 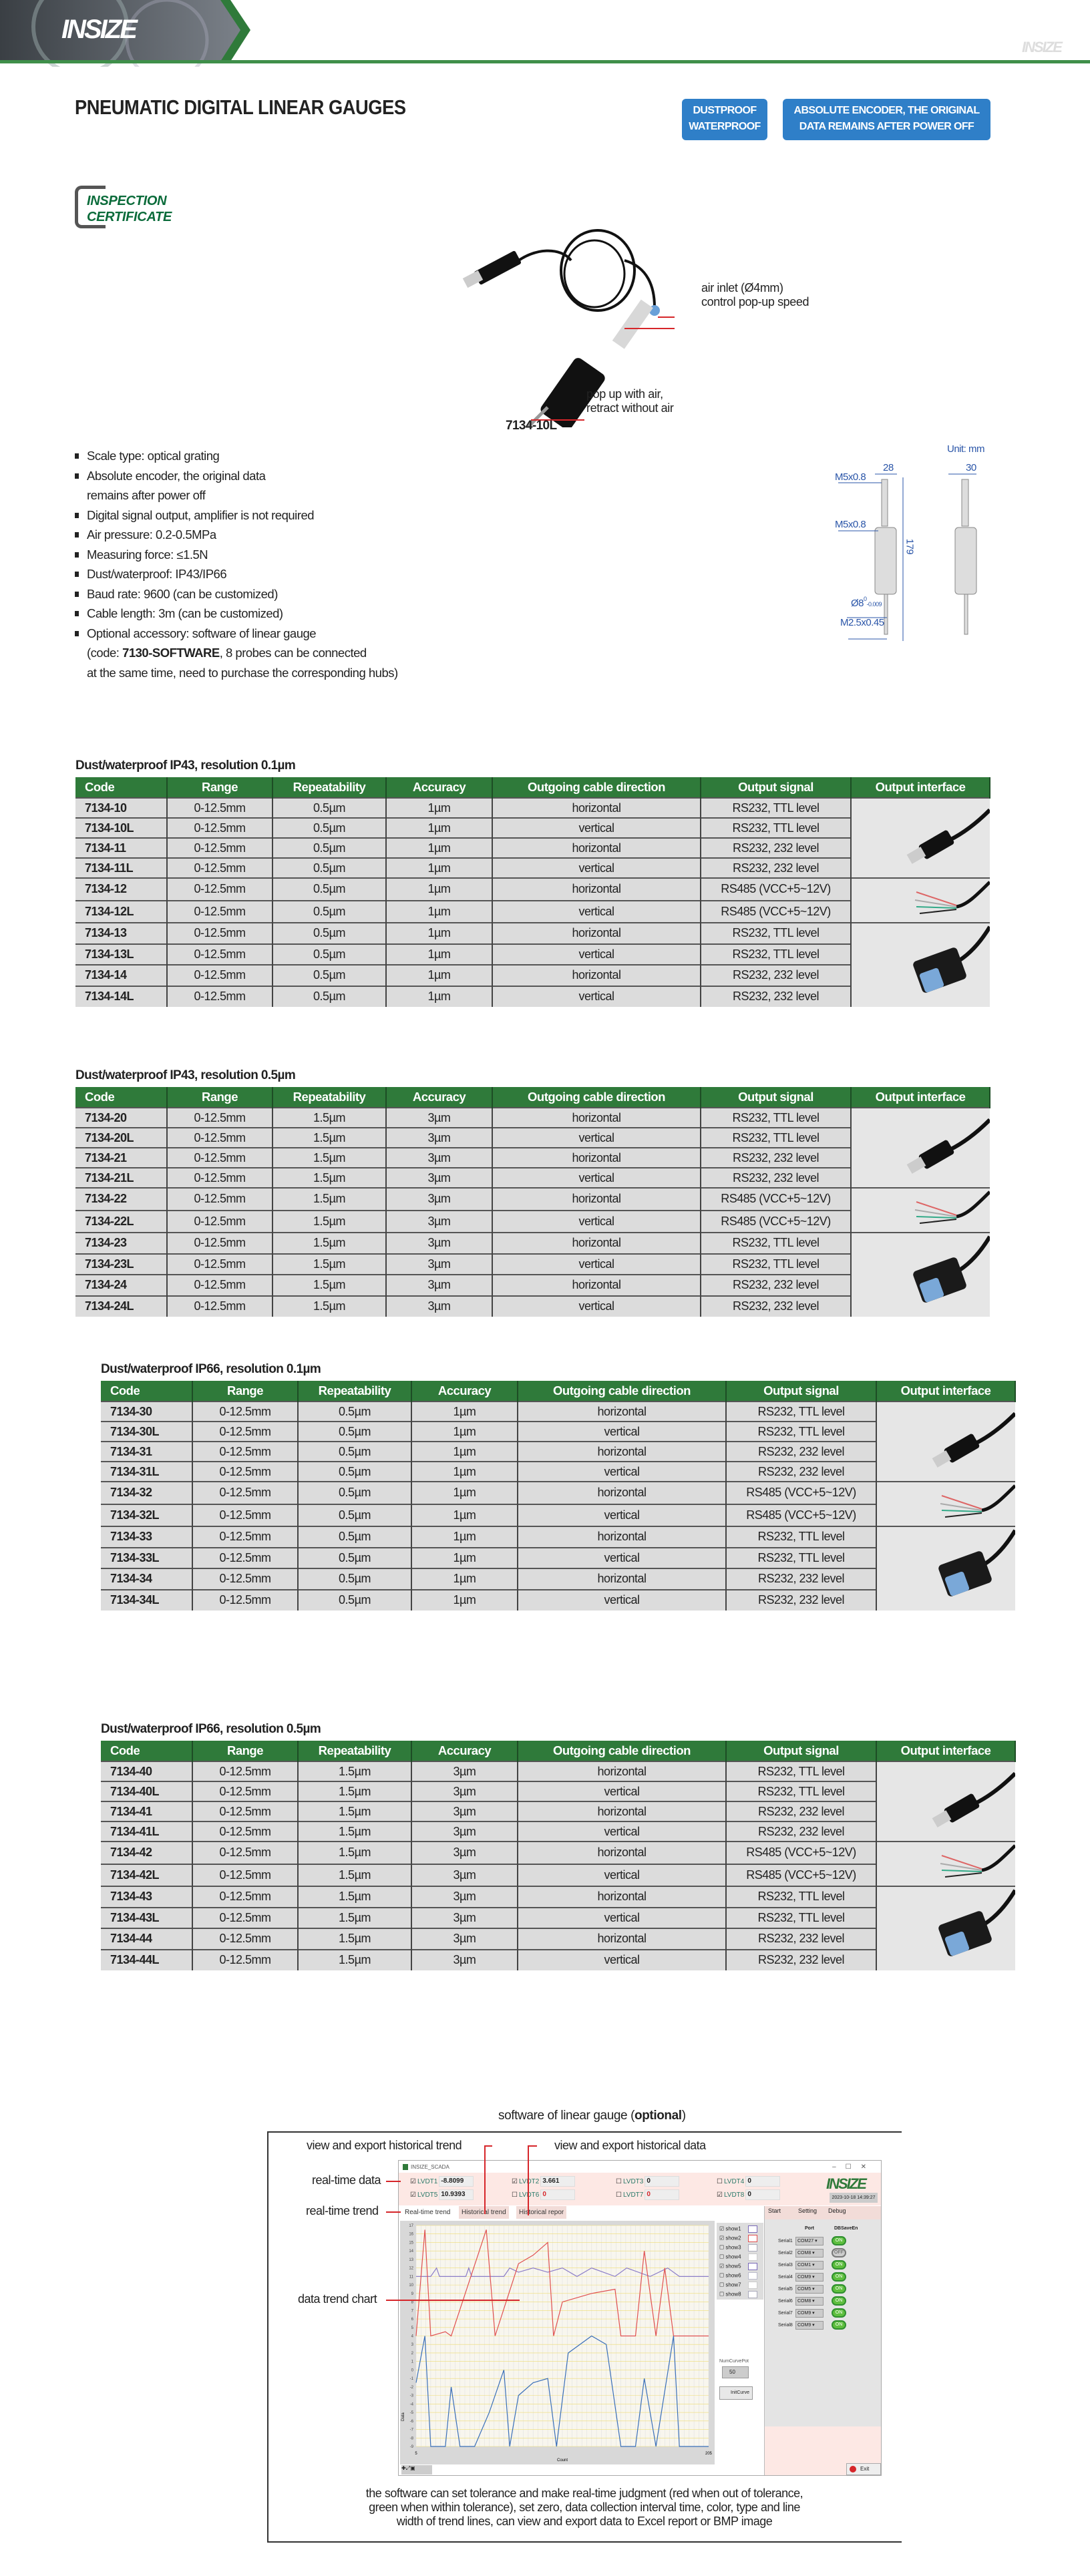 What do you see at coordinates (464, 1391) in the screenshot?
I see `column-header: Accuracy` at bounding box center [464, 1391].